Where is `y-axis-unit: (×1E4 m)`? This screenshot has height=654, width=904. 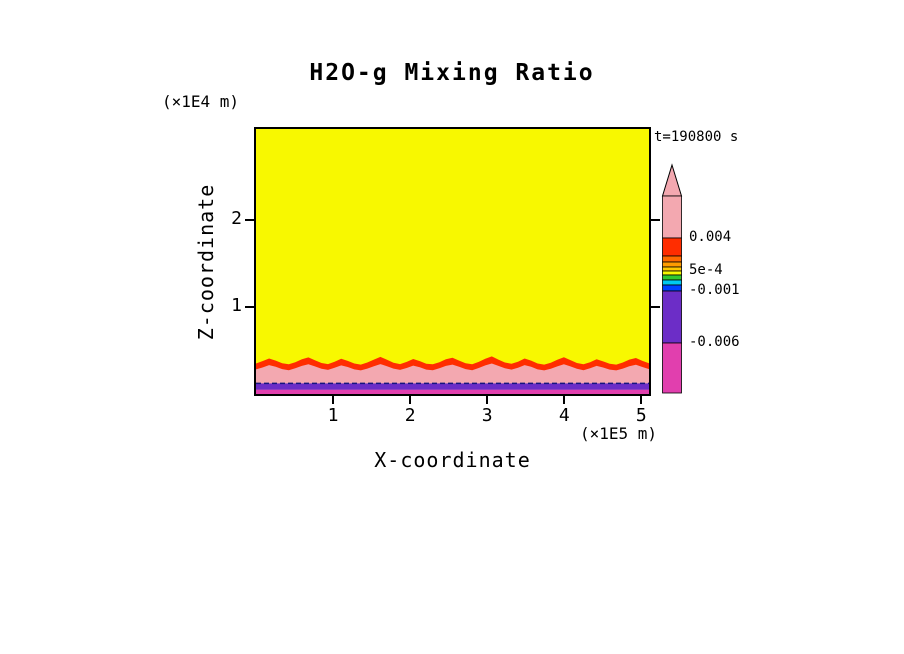 y-axis-unit: (×1E4 m) is located at coordinates (201, 101).